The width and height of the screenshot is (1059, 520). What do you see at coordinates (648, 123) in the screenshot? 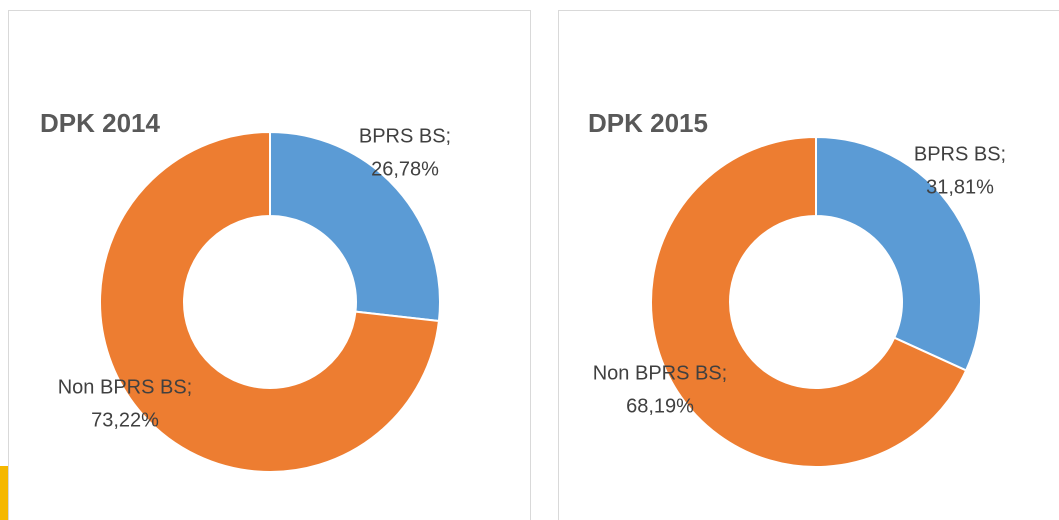
I see `chart-title: DPK 2015` at bounding box center [648, 123].